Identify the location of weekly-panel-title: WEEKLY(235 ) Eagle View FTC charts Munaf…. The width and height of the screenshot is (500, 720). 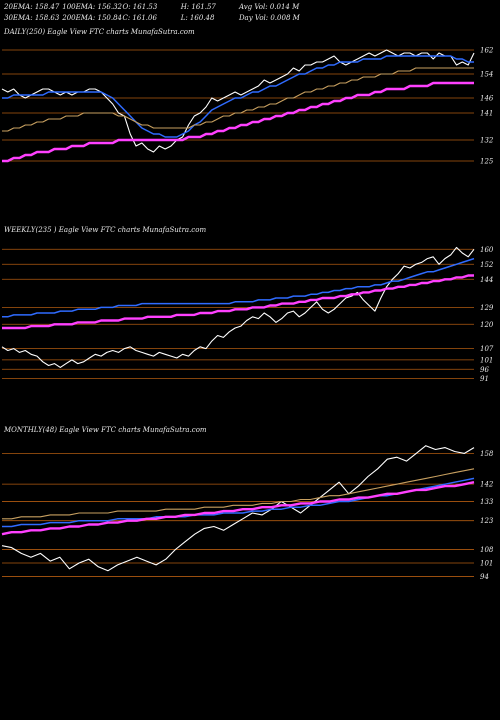
(105, 230).